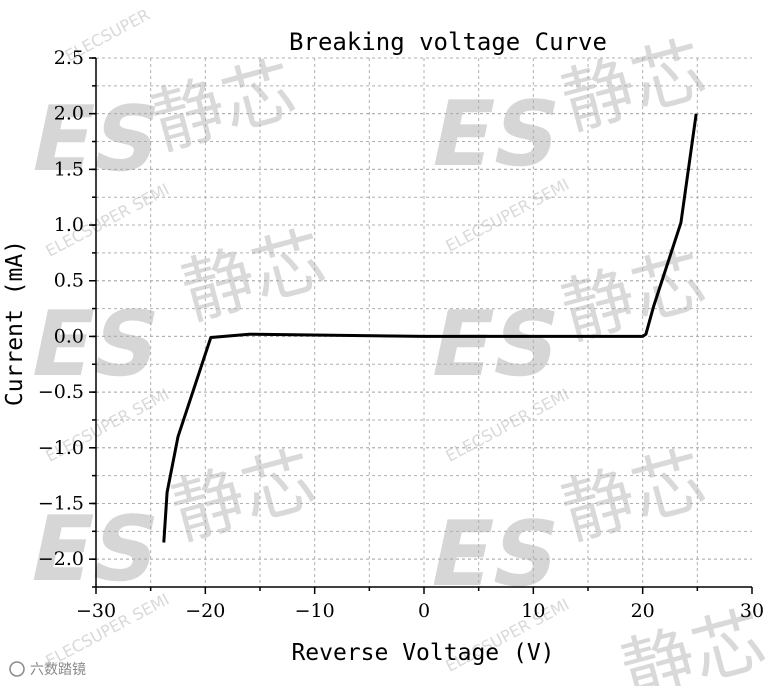 The width and height of the screenshot is (781, 686). Describe the element at coordinates (61, 503) in the screenshot. I see `y-tick-label: −1.5` at that location.